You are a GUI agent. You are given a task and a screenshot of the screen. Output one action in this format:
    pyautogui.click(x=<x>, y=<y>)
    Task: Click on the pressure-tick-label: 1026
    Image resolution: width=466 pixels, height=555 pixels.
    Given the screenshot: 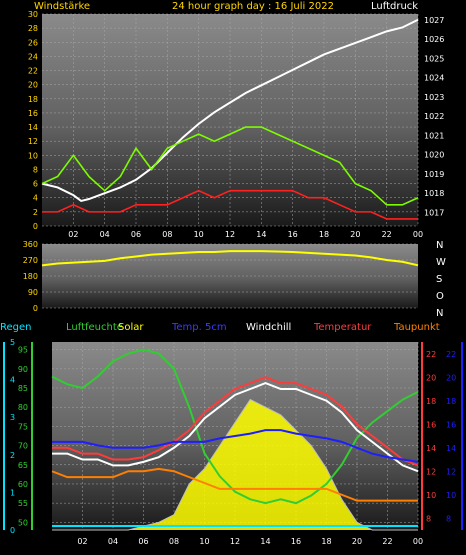 What is the action you would take?
    pyautogui.click(x=434, y=39)
    